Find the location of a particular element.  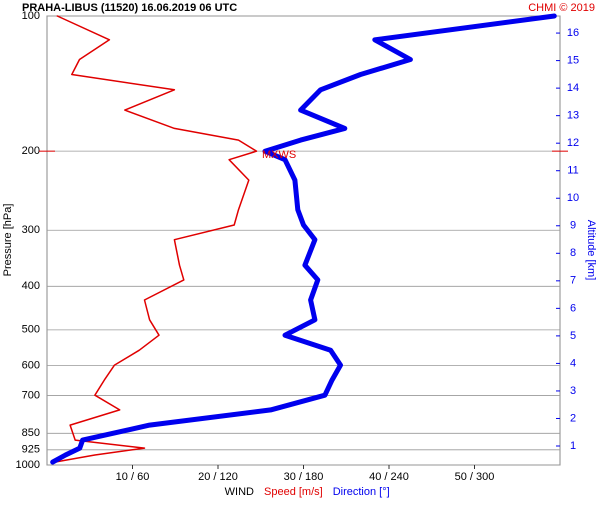

y-tick-label: 100 is located at coordinates (31, 16).